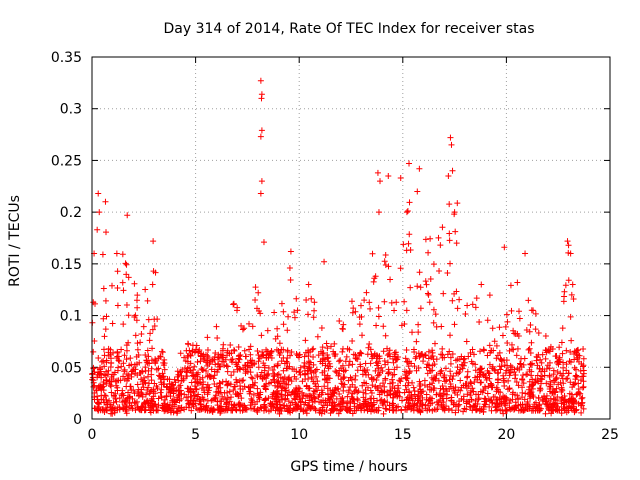 The height and width of the screenshot is (480, 640). Describe the element at coordinates (66, 368) in the screenshot. I see `y-tick-label: 0.05` at that location.